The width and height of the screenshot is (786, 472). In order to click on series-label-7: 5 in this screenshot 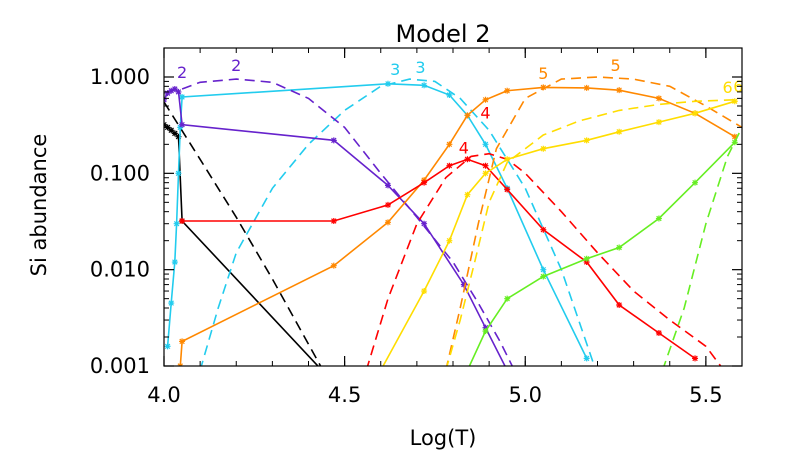, I will do `click(615, 65)`.